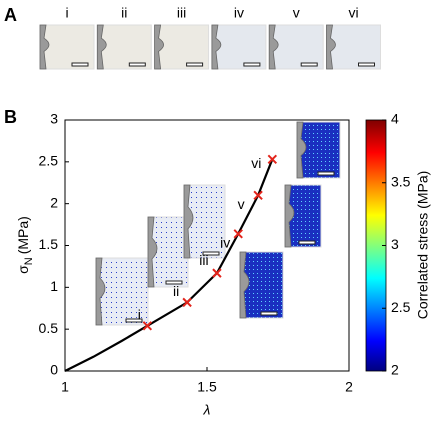 The image size is (440, 423). I want to click on panel-label: A, so click(10, 15).